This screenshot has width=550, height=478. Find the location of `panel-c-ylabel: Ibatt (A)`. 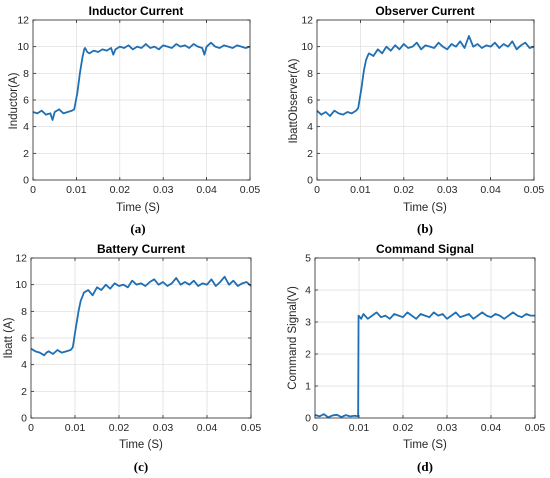

panel-c-ylabel: Ibatt (A) is located at coordinates (9, 337).